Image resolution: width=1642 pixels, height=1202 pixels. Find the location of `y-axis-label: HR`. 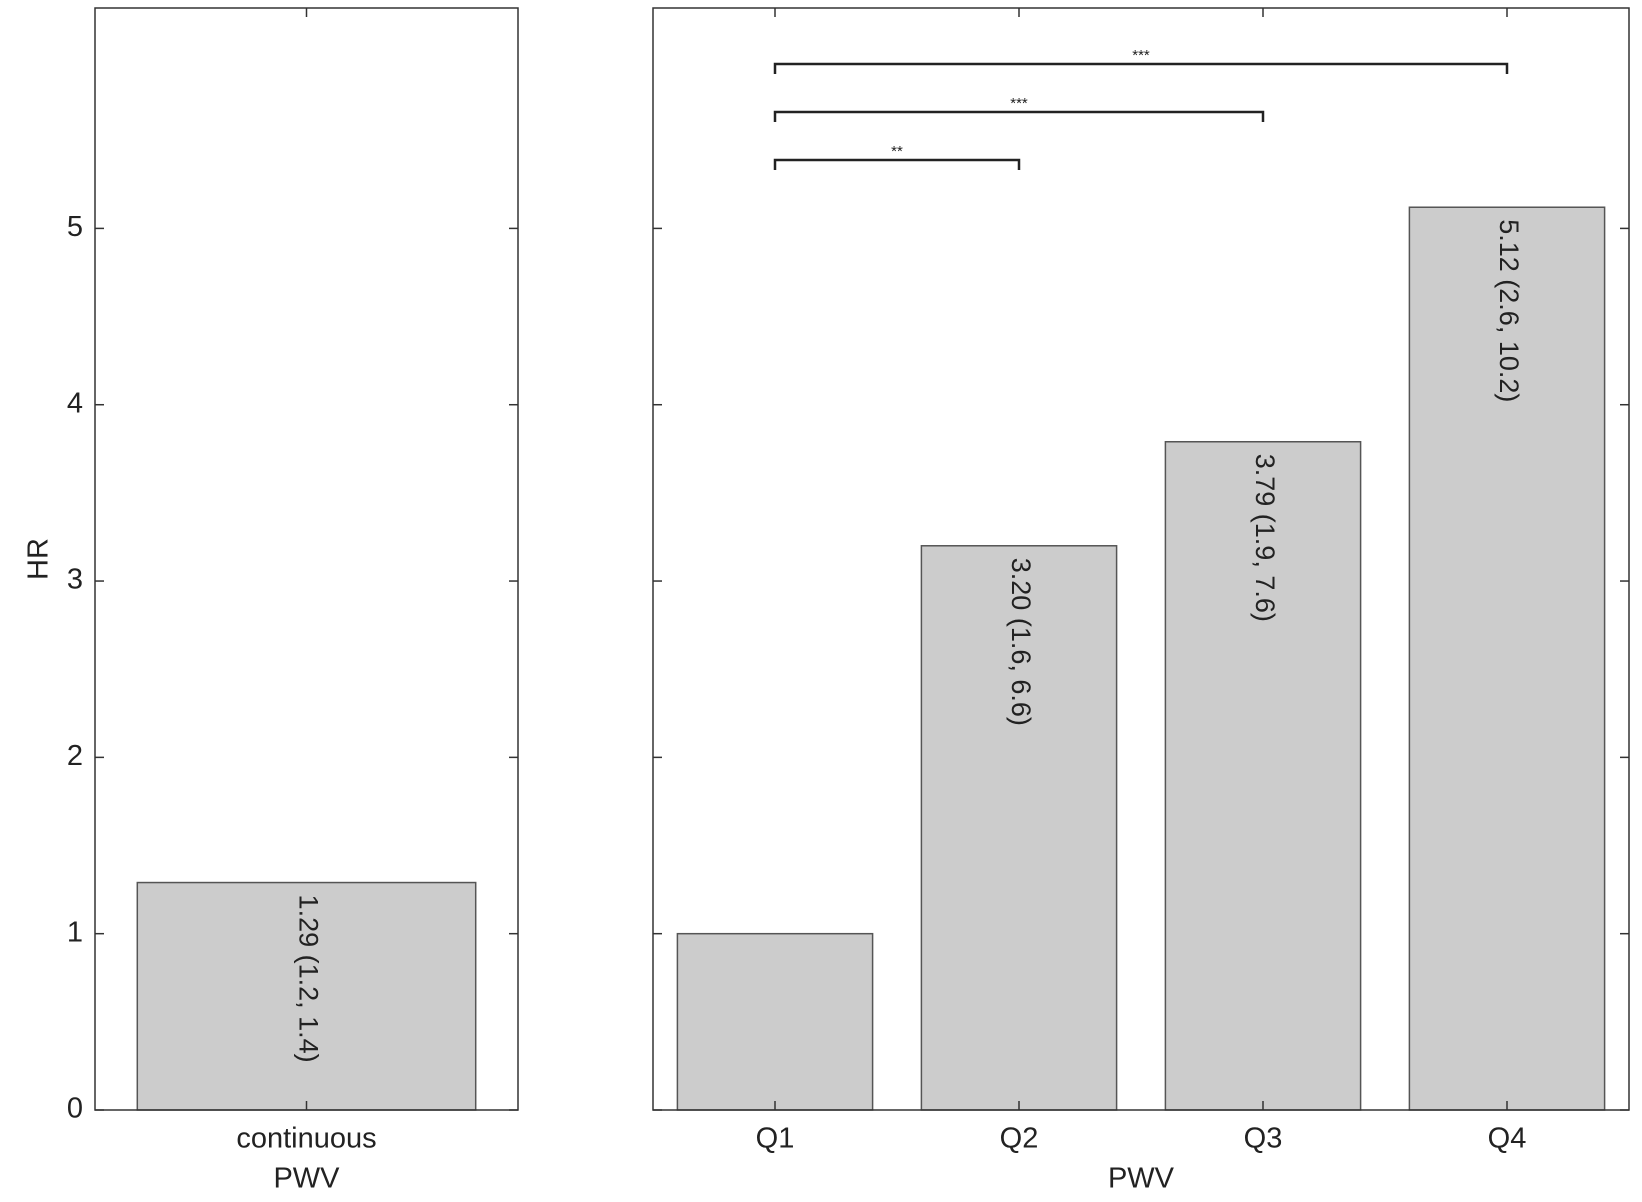

y-axis-label: HR is located at coordinates (39, 559).